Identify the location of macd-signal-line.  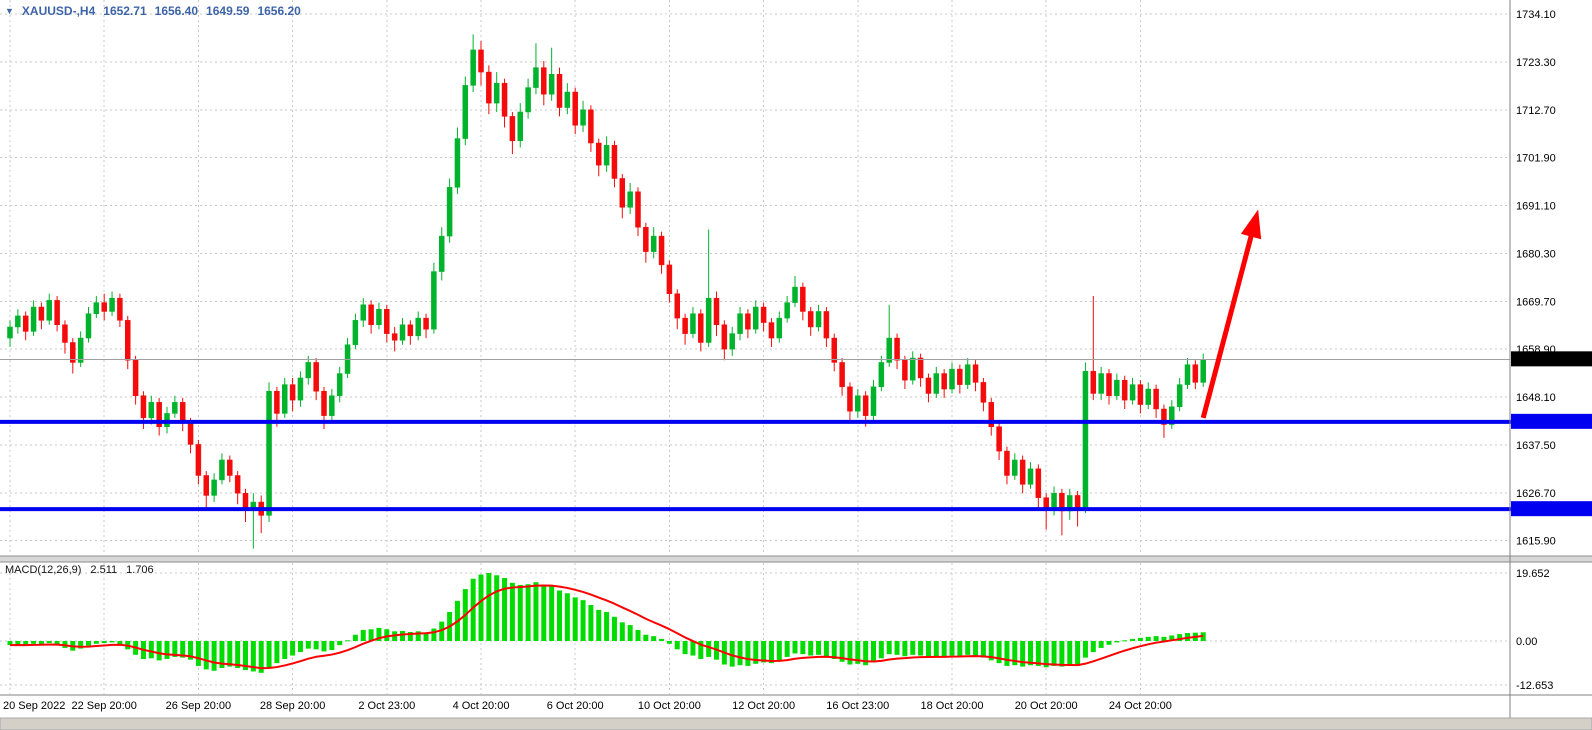
(606, 627).